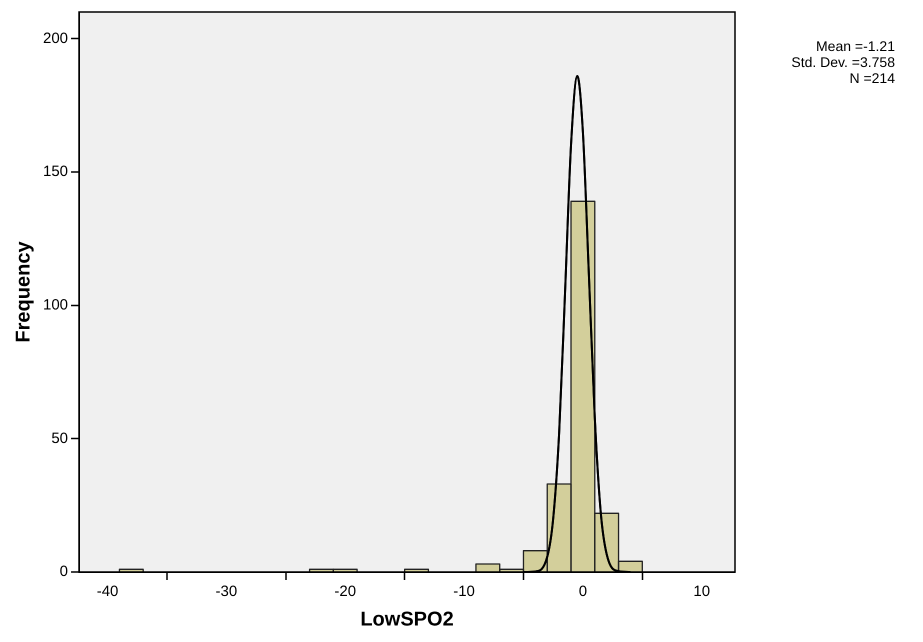  What do you see at coordinates (843, 62) in the screenshot?
I see `text: Std. Dev. =3.758` at bounding box center [843, 62].